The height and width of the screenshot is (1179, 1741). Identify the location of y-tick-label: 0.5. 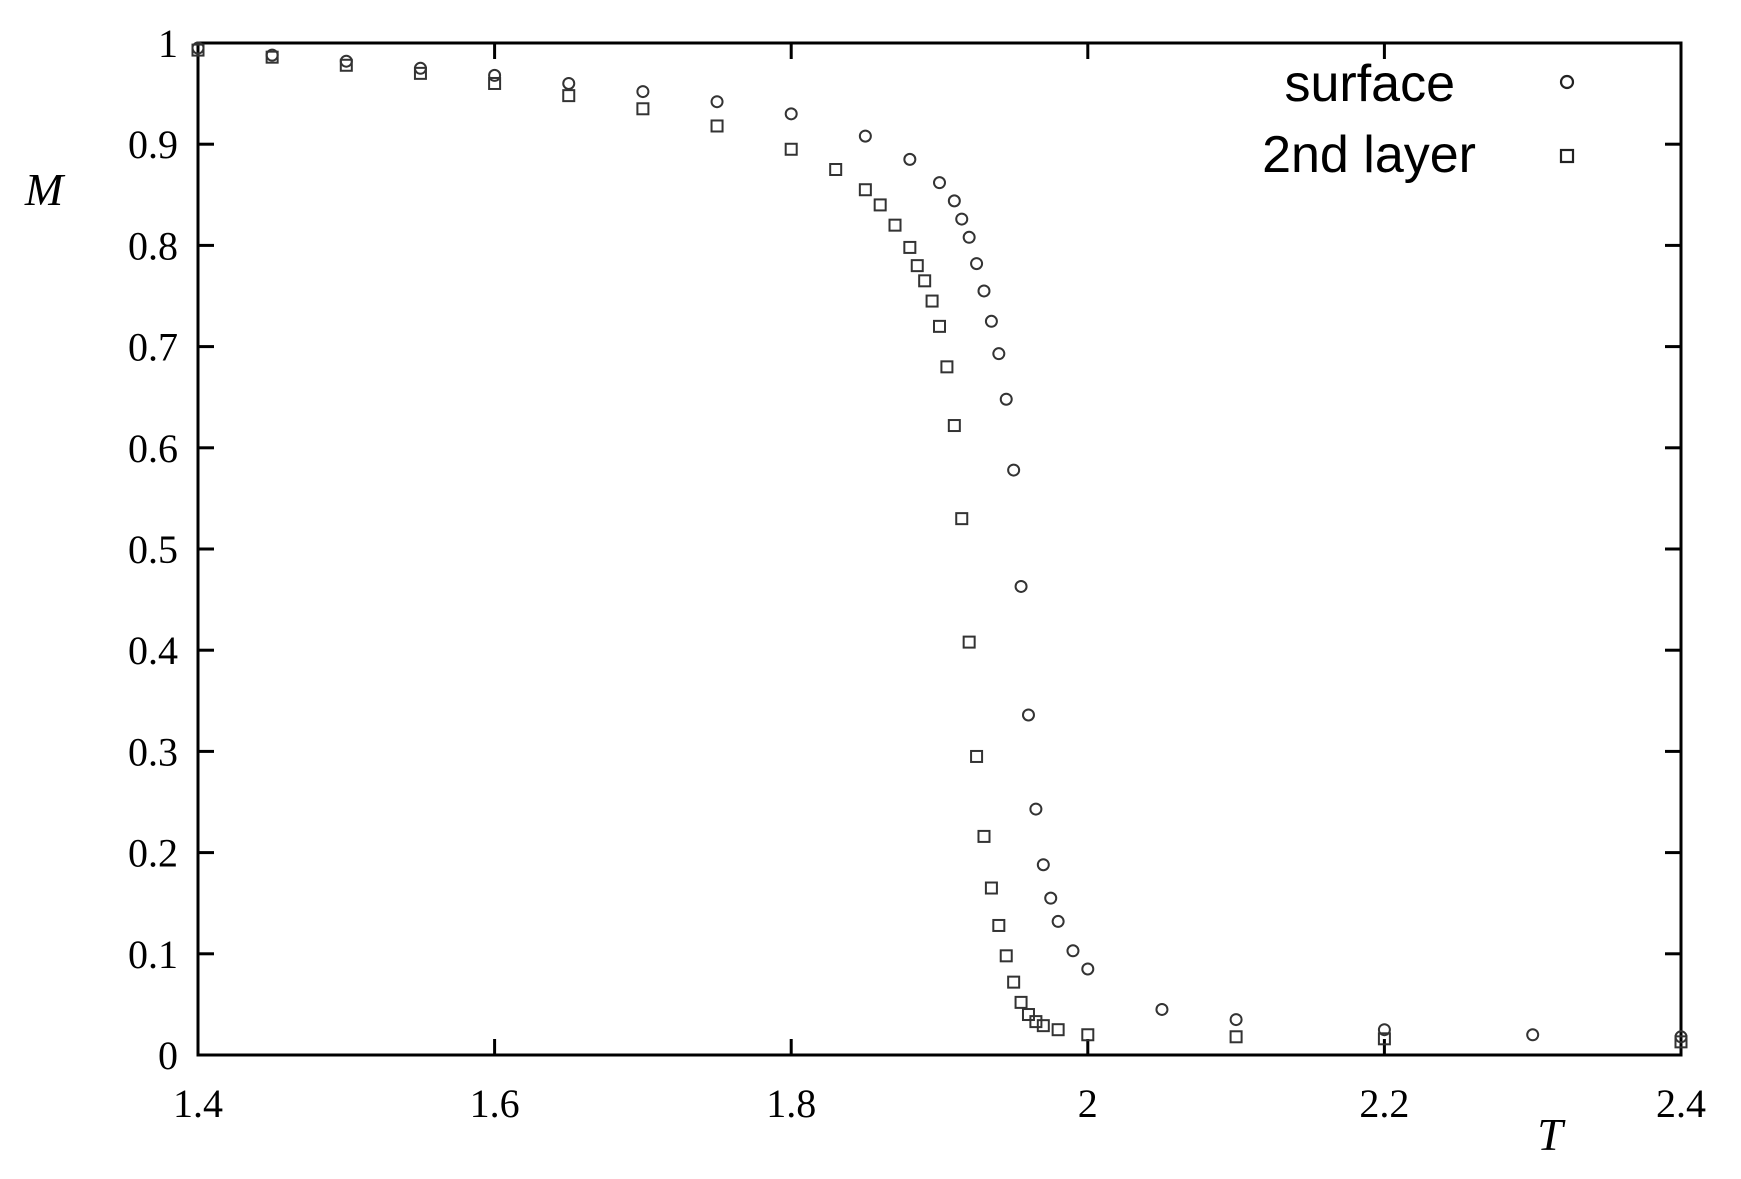
(153, 549).